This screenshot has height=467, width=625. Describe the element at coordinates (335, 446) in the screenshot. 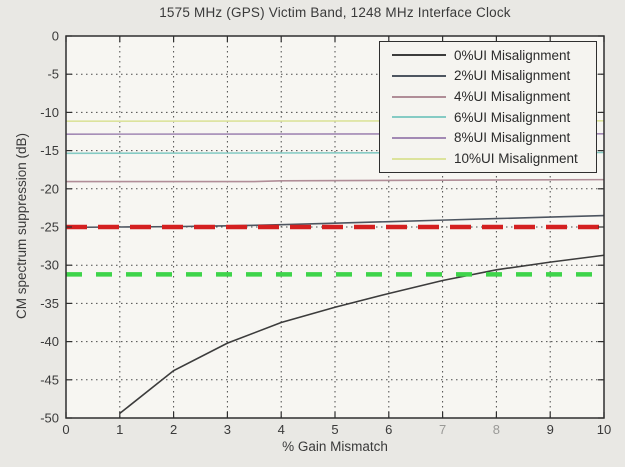

I see `x-axis-title: % Gain Mismatch` at that location.